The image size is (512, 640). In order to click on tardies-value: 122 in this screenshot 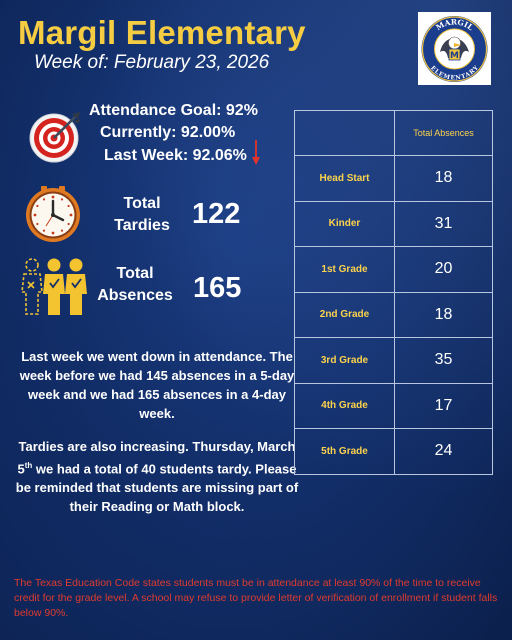, I will do `click(216, 214)`.